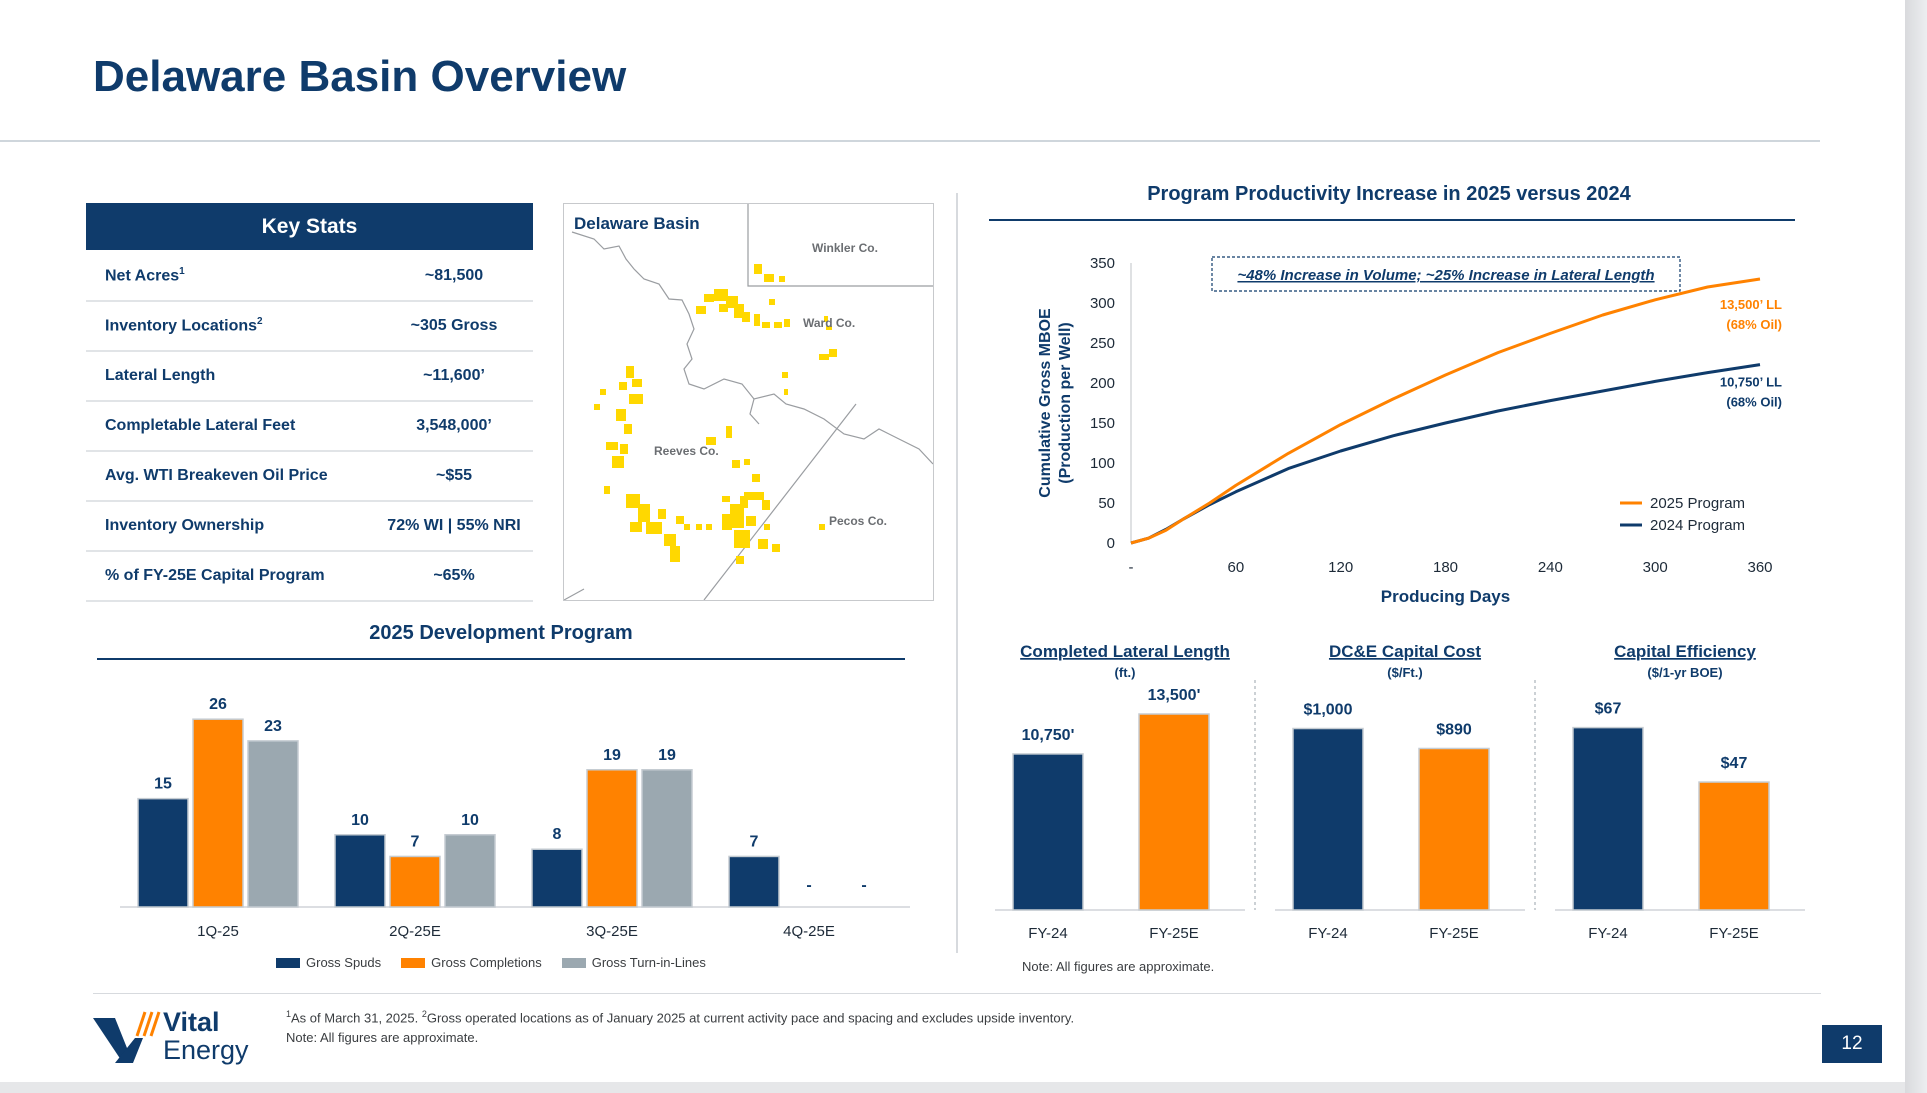 Image resolution: width=1927 pixels, height=1093 pixels. Describe the element at coordinates (1392, 220) in the screenshot. I see `line-chart-title-rule` at that location.